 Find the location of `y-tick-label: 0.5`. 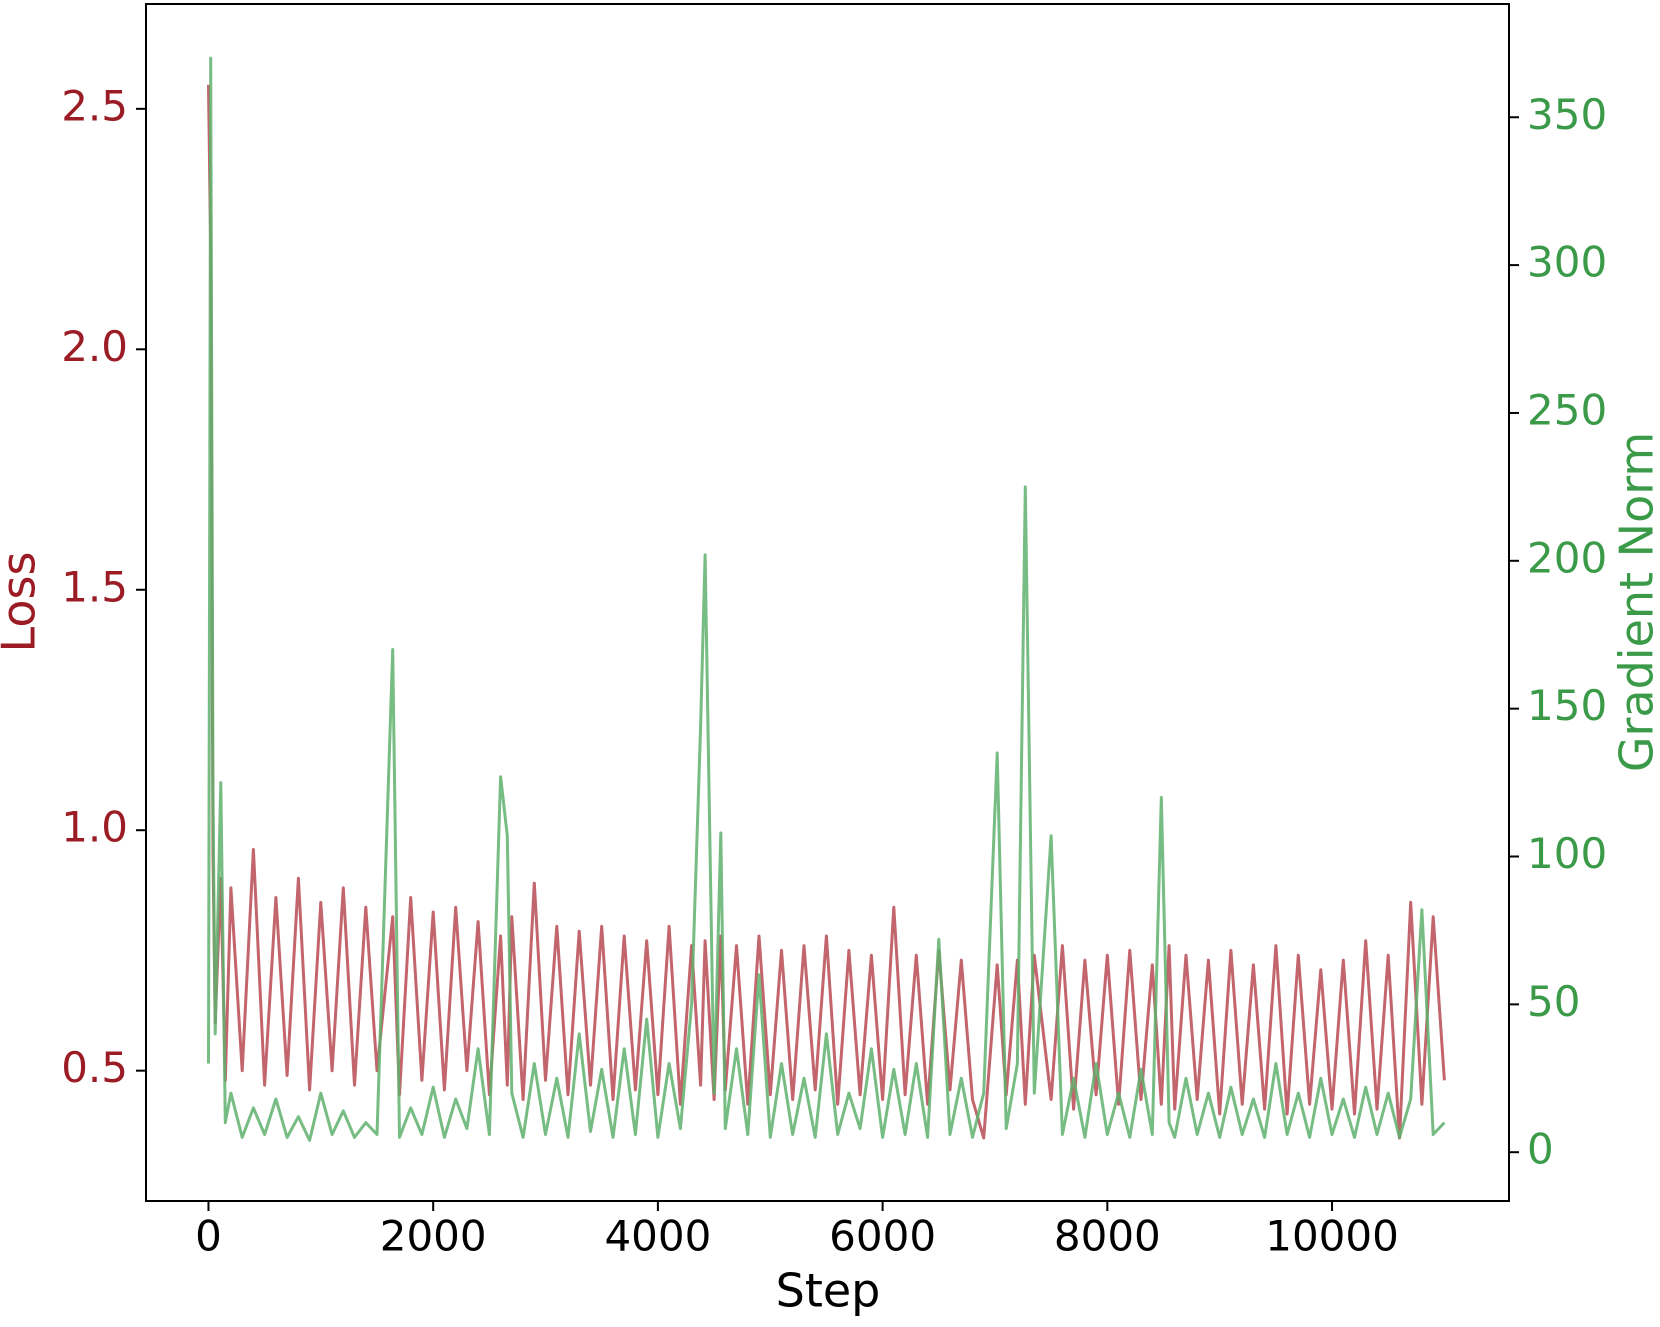

y-tick-label: 0.5 is located at coordinates (94, 1067).